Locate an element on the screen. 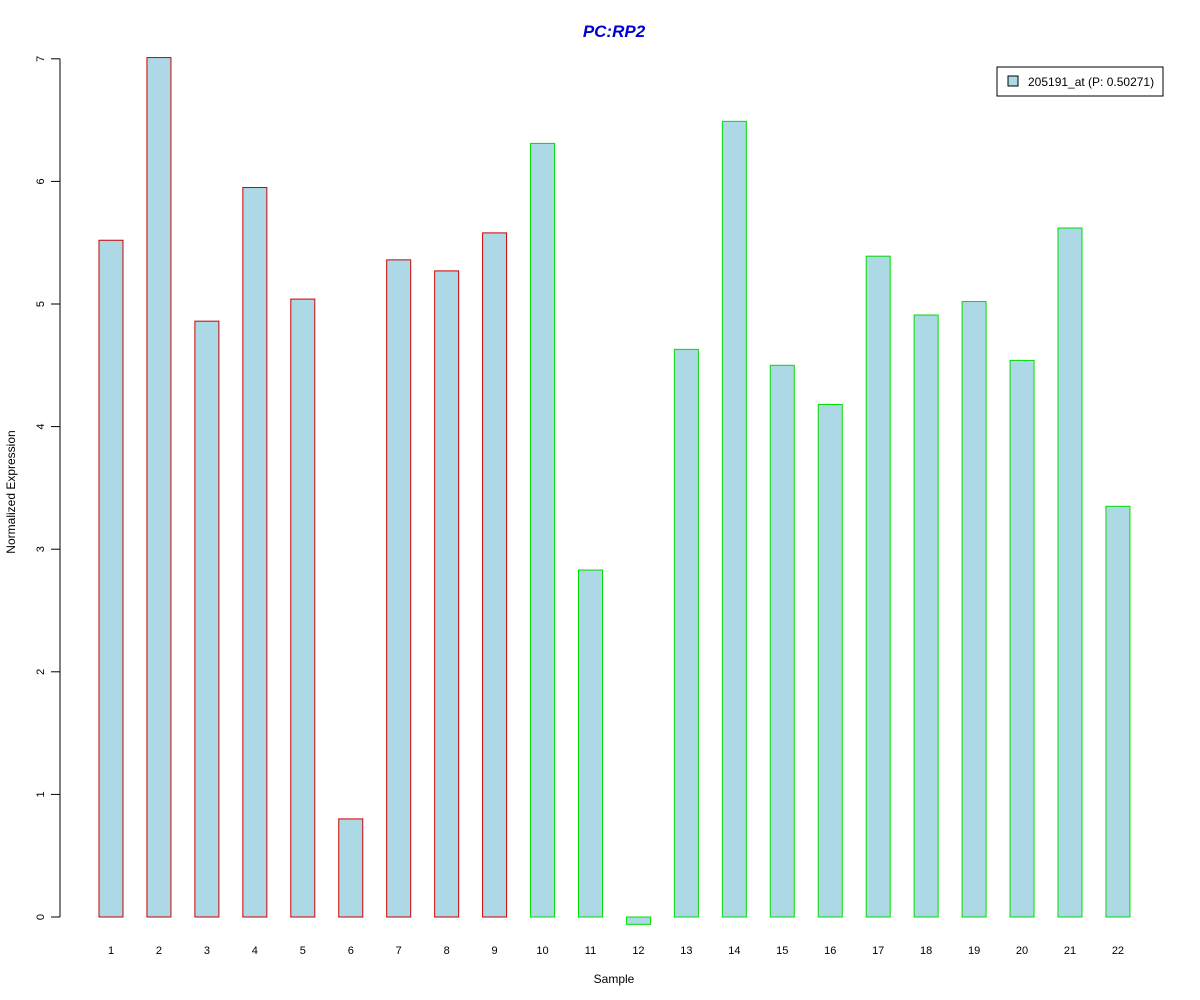  legend-swatch is located at coordinates (1013, 81).